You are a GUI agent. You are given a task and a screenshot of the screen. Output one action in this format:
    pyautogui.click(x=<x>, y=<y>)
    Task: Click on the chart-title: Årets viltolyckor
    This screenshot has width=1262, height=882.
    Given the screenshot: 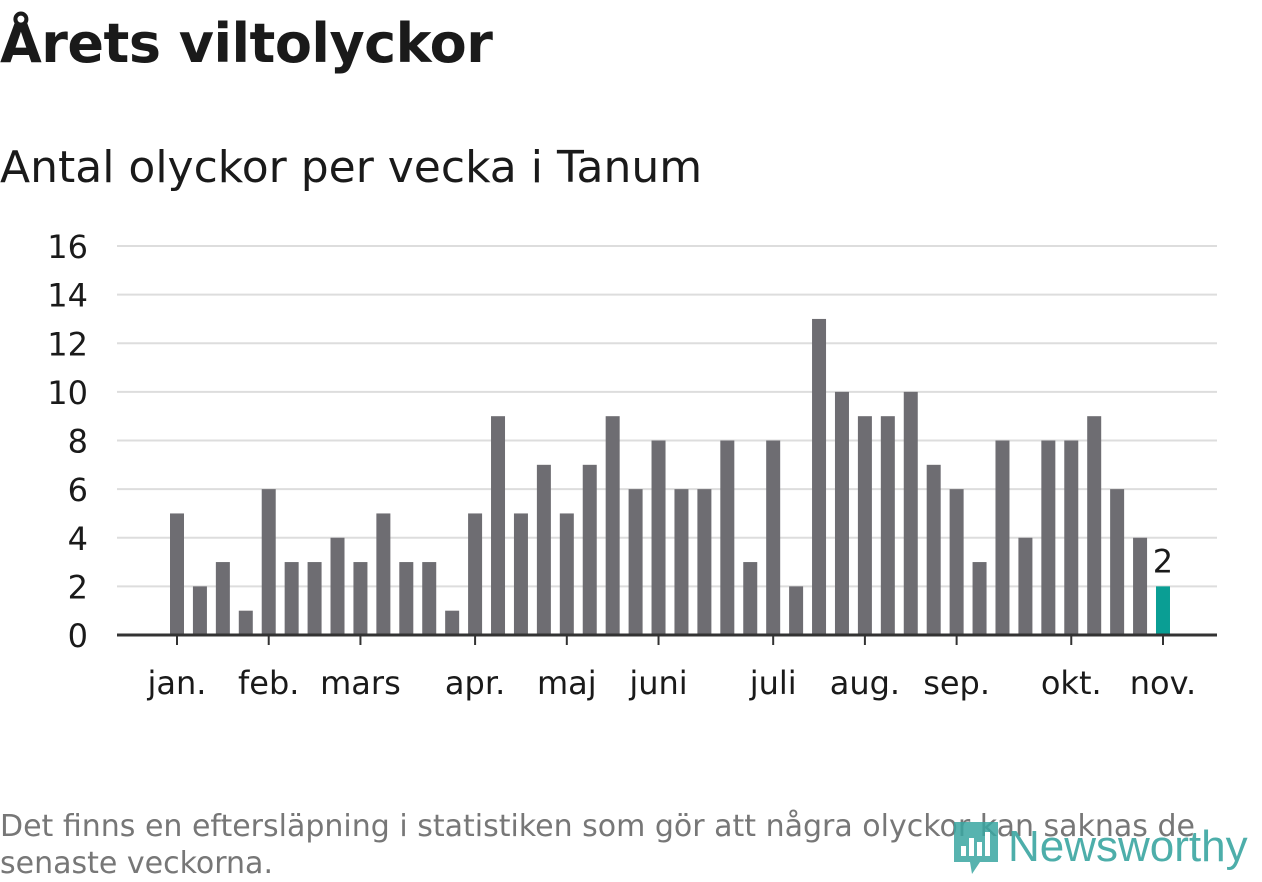 What is the action you would take?
    pyautogui.click(x=246, y=43)
    